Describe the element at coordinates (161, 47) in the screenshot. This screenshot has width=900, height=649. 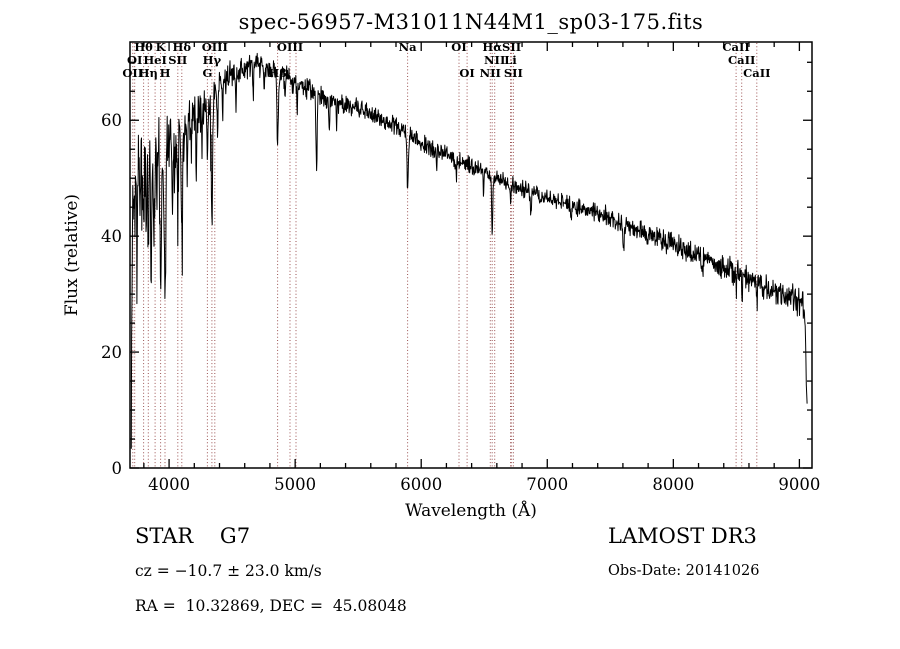
I see `line-marker-label: K` at that location.